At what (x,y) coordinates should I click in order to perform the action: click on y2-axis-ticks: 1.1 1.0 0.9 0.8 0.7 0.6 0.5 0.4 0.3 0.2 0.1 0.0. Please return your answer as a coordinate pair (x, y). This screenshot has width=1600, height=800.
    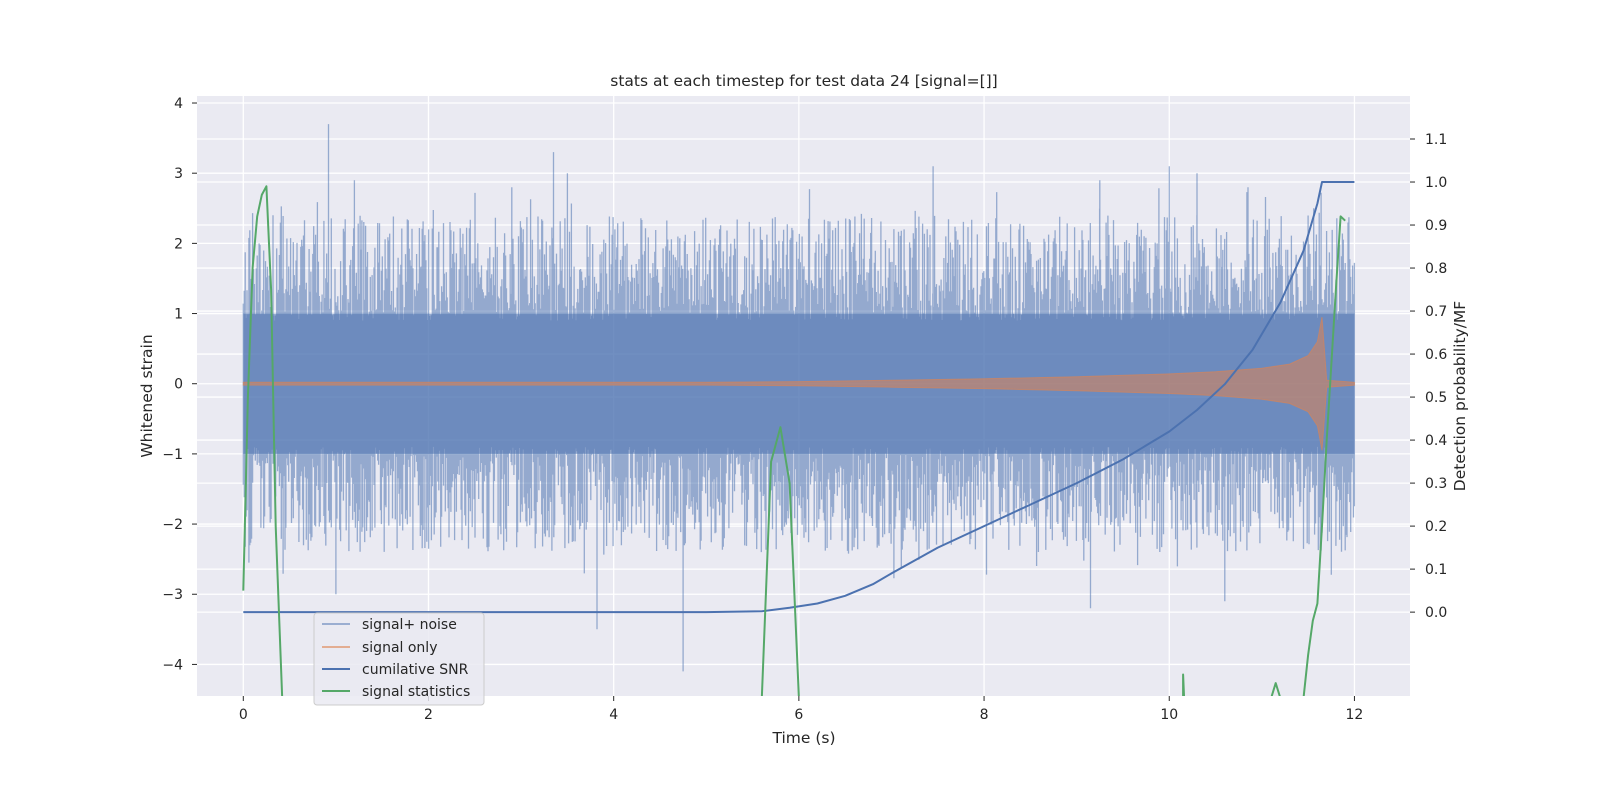
    Looking at the image, I should click on (1428, 376).